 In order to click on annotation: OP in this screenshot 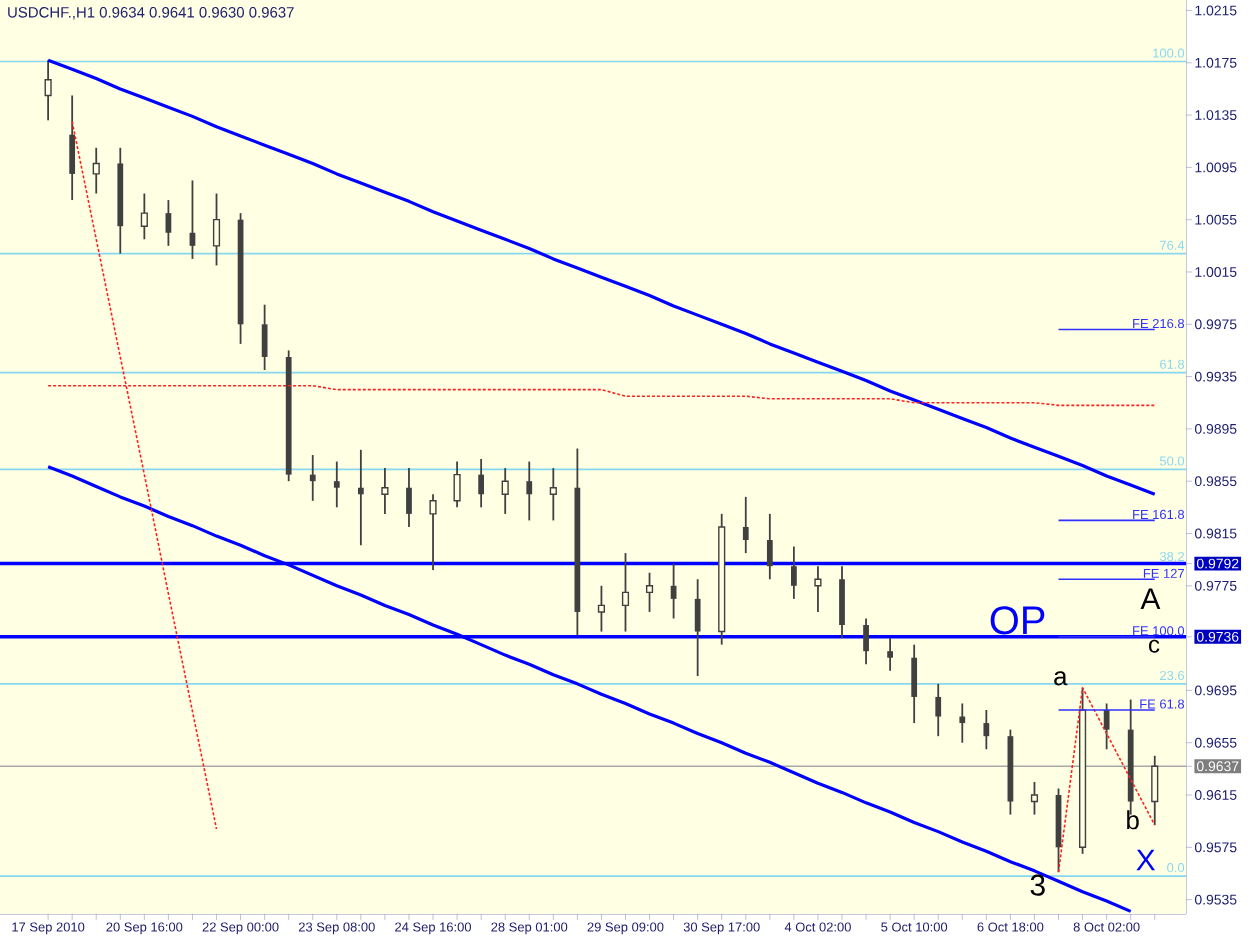, I will do `click(1017, 620)`.